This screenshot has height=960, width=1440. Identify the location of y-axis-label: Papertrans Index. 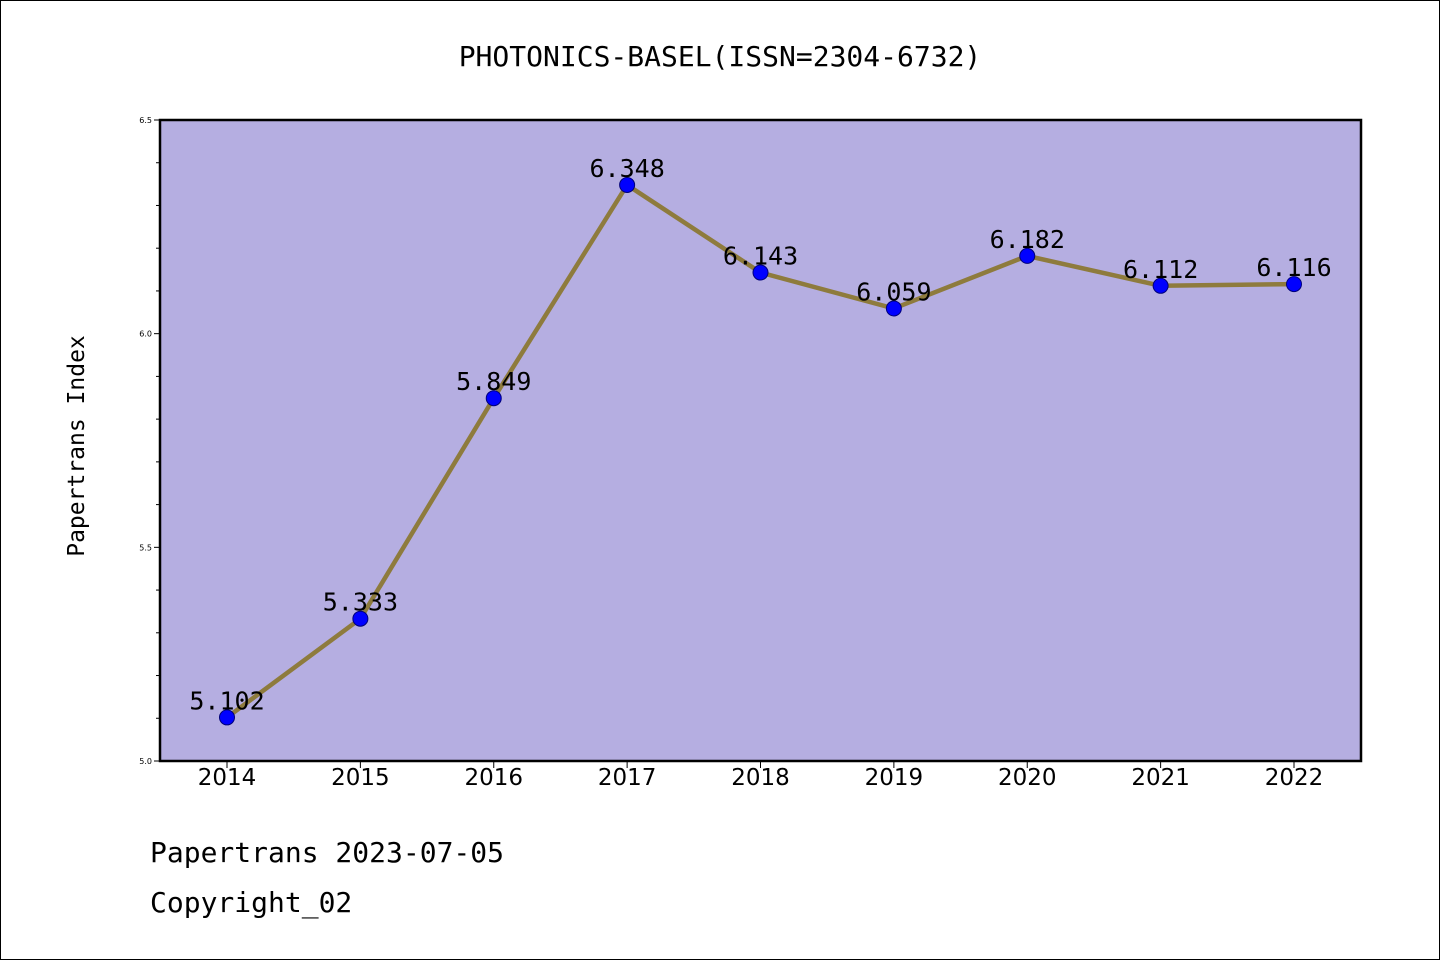
(77, 446).